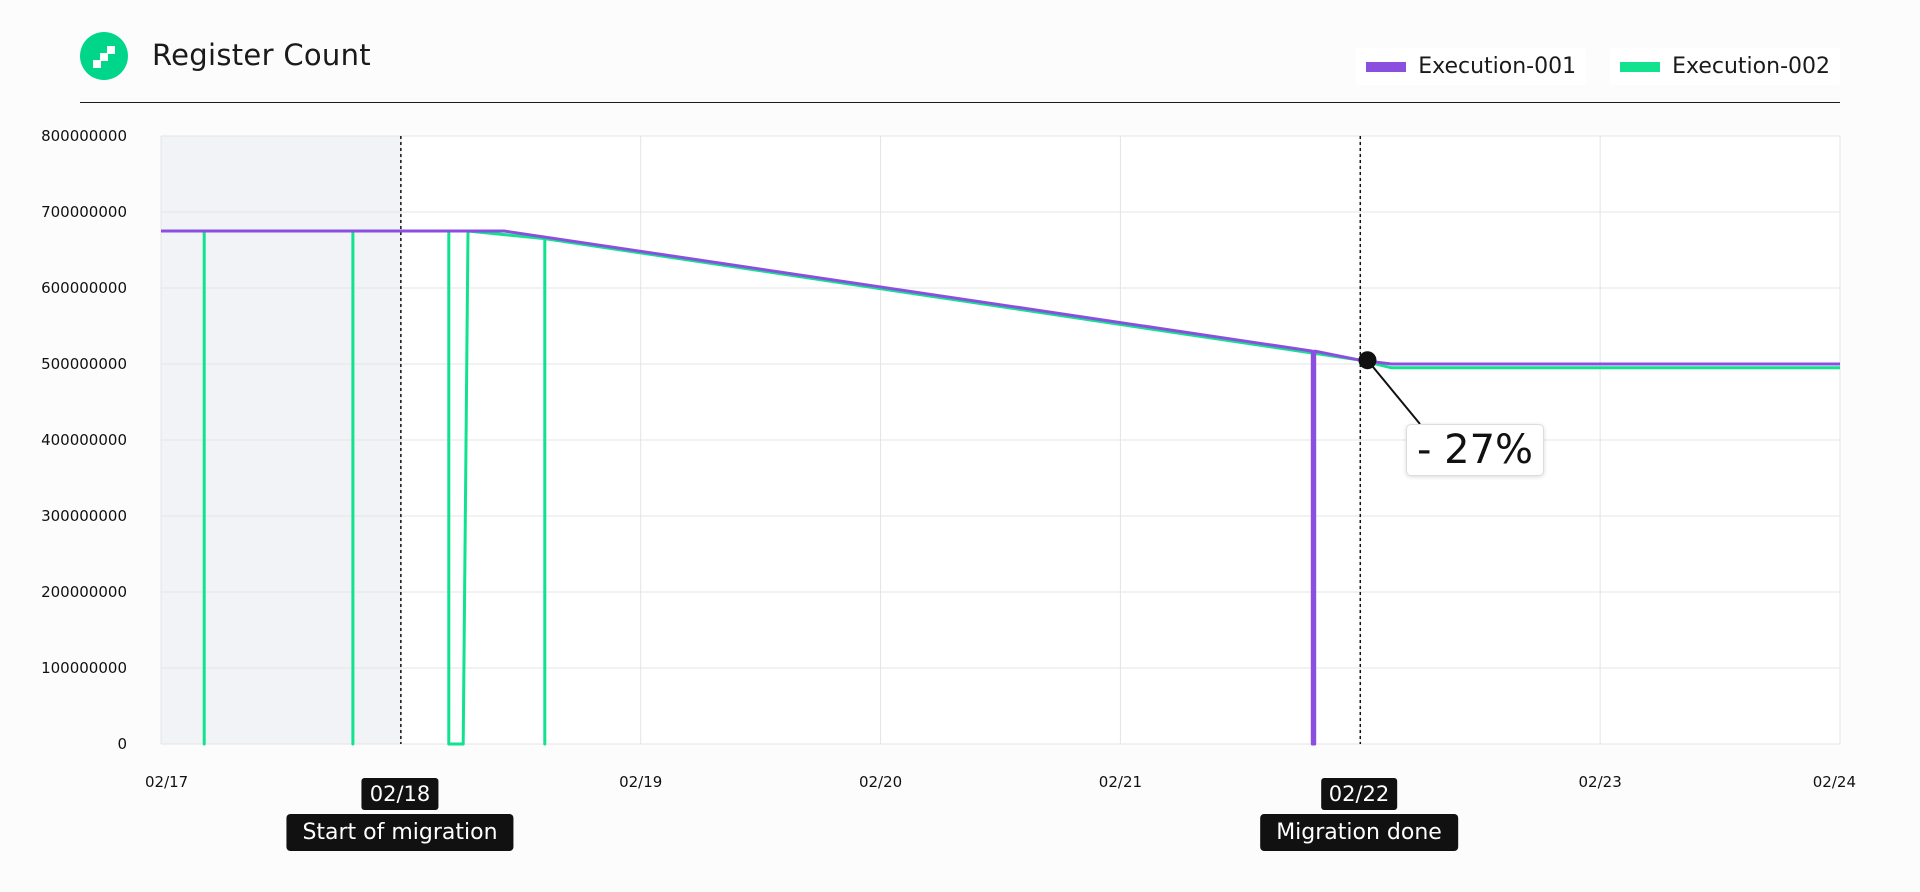 Image resolution: width=1920 pixels, height=892 pixels. I want to click on marker-date: 02/18, so click(400, 794).